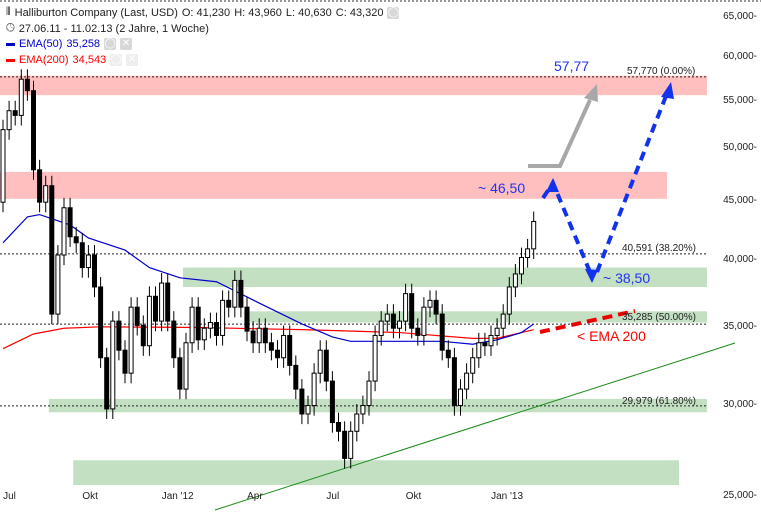  Describe the element at coordinates (740, 56) in the screenshot. I see `y-tick-label: 60,000-` at that location.